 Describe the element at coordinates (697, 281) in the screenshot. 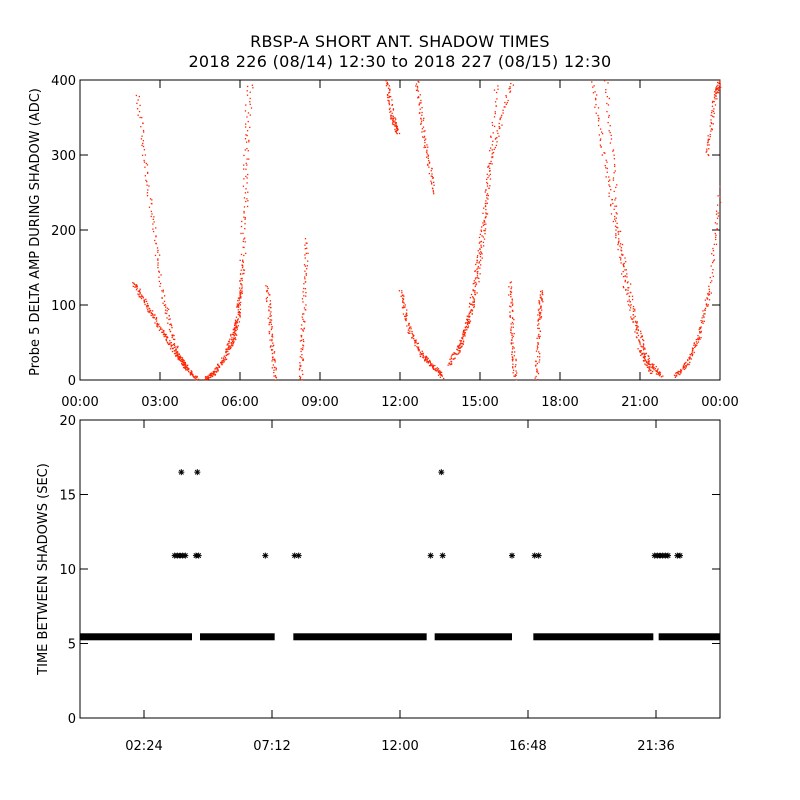

I see `delta-amp-series` at that location.